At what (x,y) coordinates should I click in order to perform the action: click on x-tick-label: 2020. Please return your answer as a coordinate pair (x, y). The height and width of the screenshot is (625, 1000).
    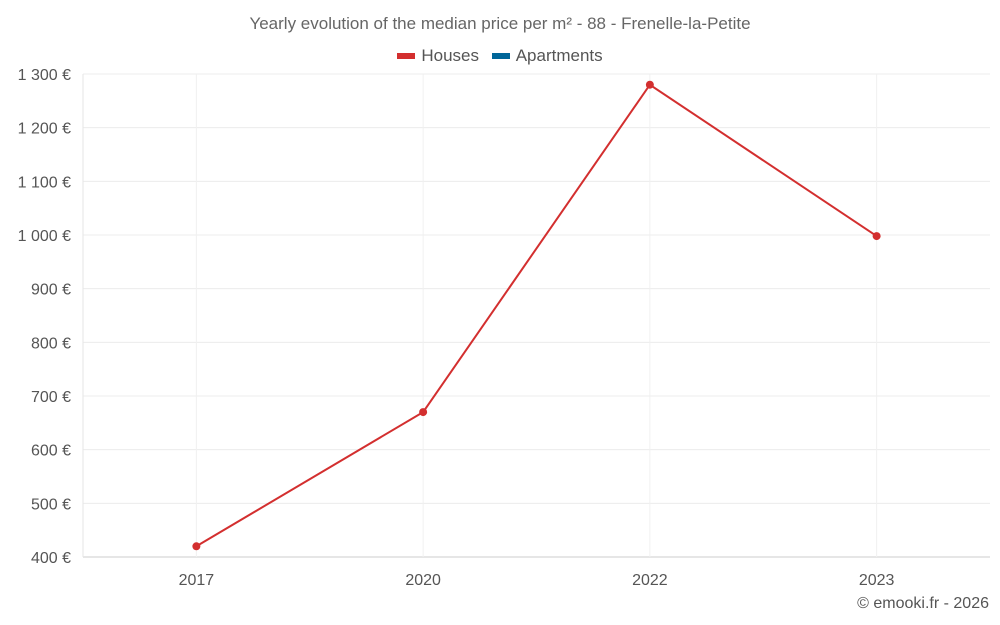
    Looking at the image, I should click on (423, 580).